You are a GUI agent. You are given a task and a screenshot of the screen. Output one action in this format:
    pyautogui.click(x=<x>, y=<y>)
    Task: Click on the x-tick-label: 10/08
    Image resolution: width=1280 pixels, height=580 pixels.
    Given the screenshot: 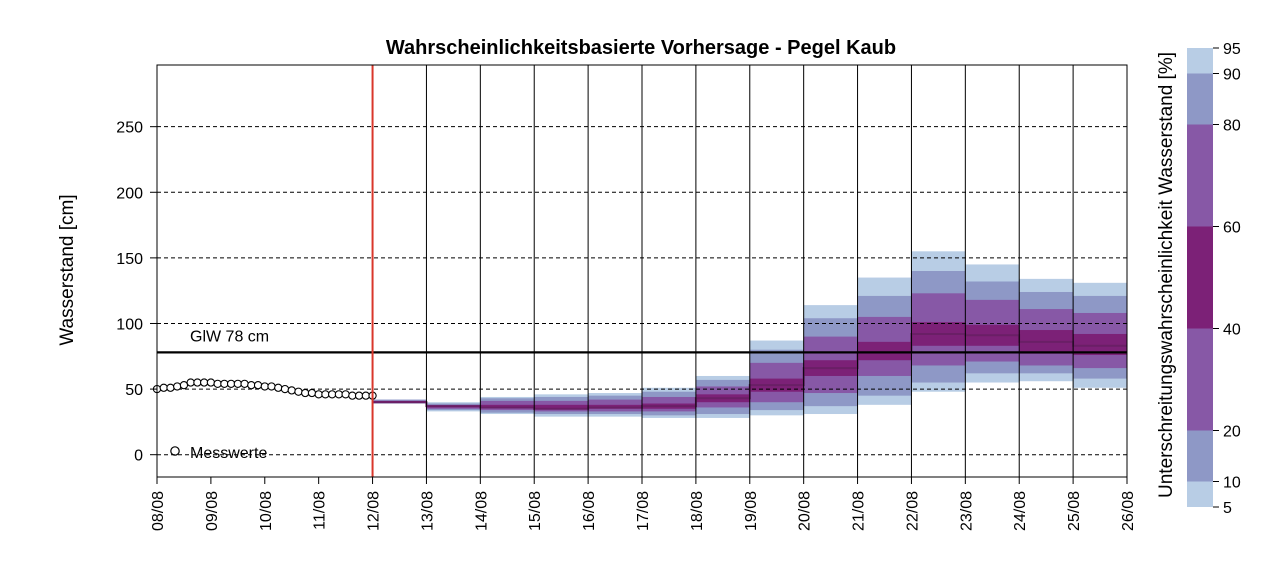 What is the action you would take?
    pyautogui.click(x=266, y=511)
    